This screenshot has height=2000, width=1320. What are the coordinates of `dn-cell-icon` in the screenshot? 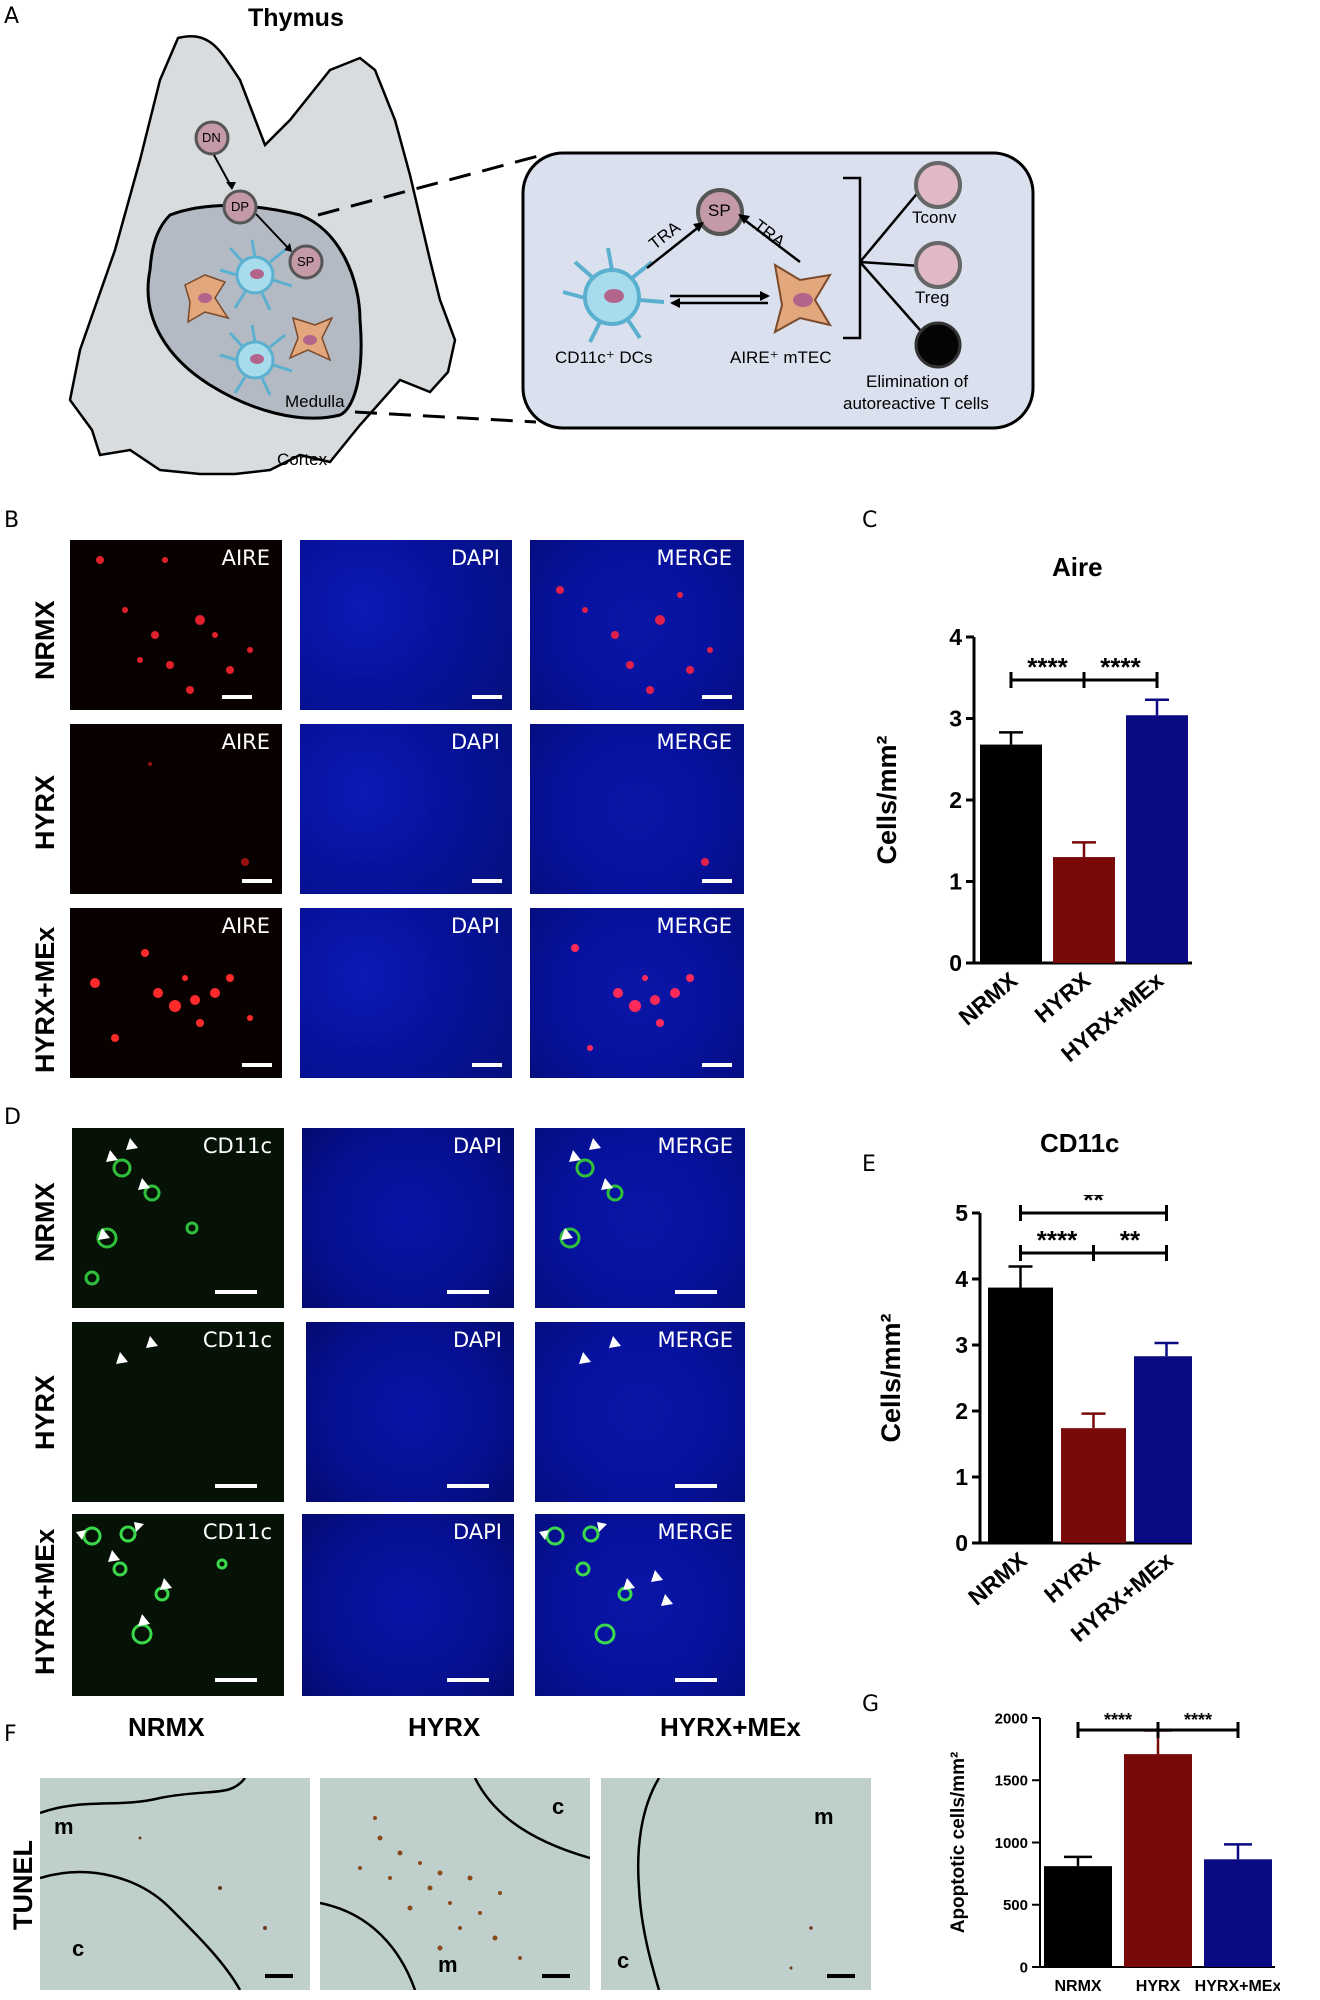 It's located at (212, 138).